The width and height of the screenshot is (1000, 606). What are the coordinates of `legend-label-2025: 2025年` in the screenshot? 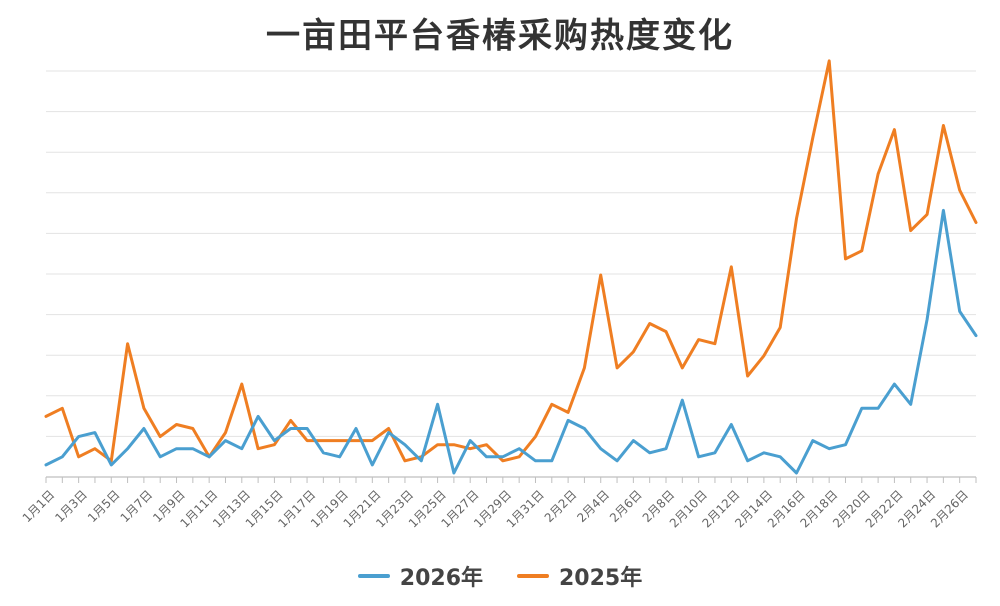 It's located at (601, 578).